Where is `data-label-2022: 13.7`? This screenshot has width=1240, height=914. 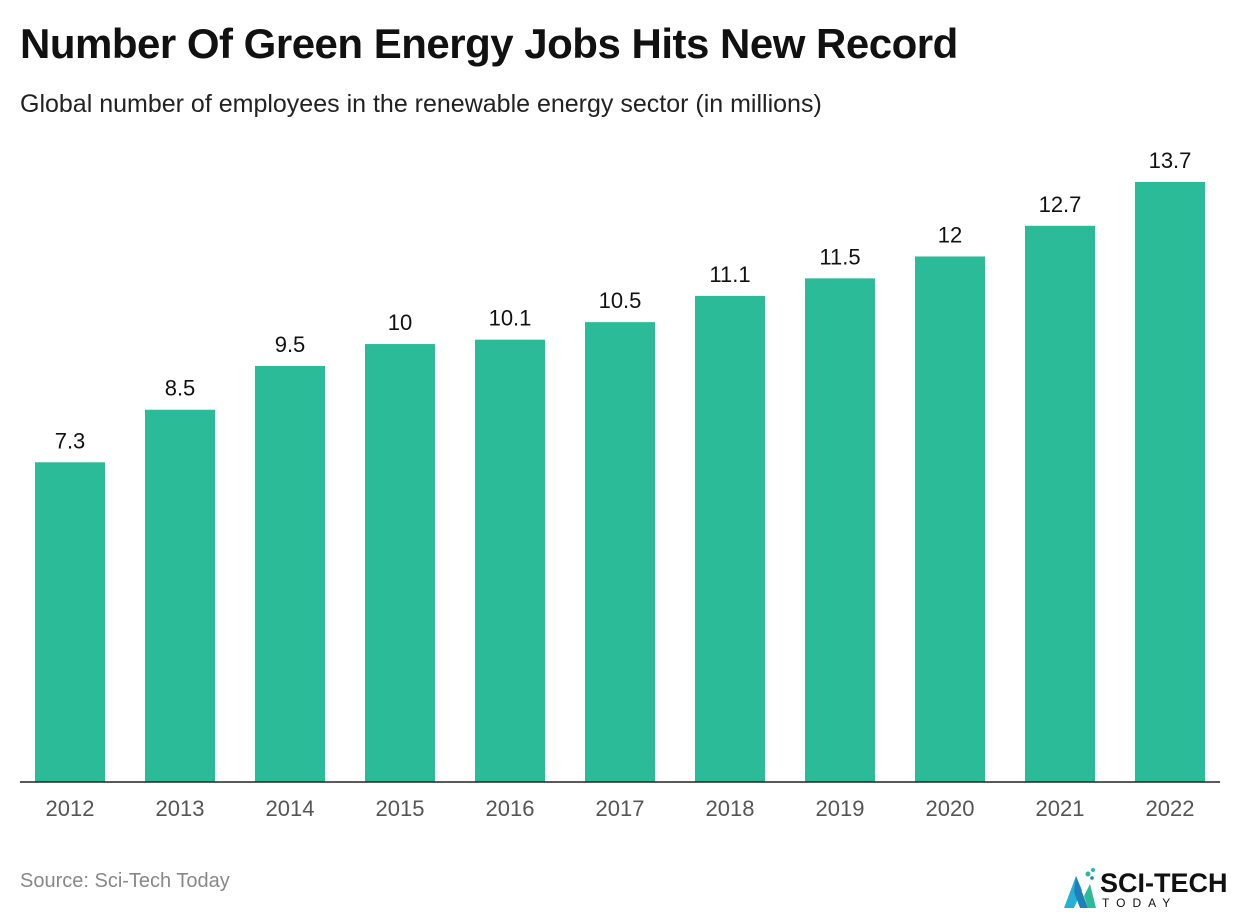 data-label-2022: 13.7 is located at coordinates (1170, 160).